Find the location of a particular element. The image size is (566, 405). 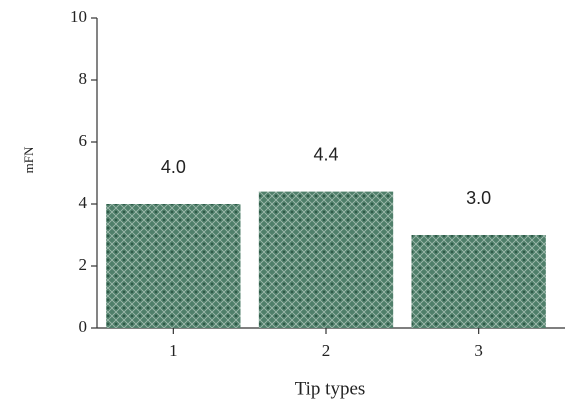

value-label: 4.0 is located at coordinates (173, 167).